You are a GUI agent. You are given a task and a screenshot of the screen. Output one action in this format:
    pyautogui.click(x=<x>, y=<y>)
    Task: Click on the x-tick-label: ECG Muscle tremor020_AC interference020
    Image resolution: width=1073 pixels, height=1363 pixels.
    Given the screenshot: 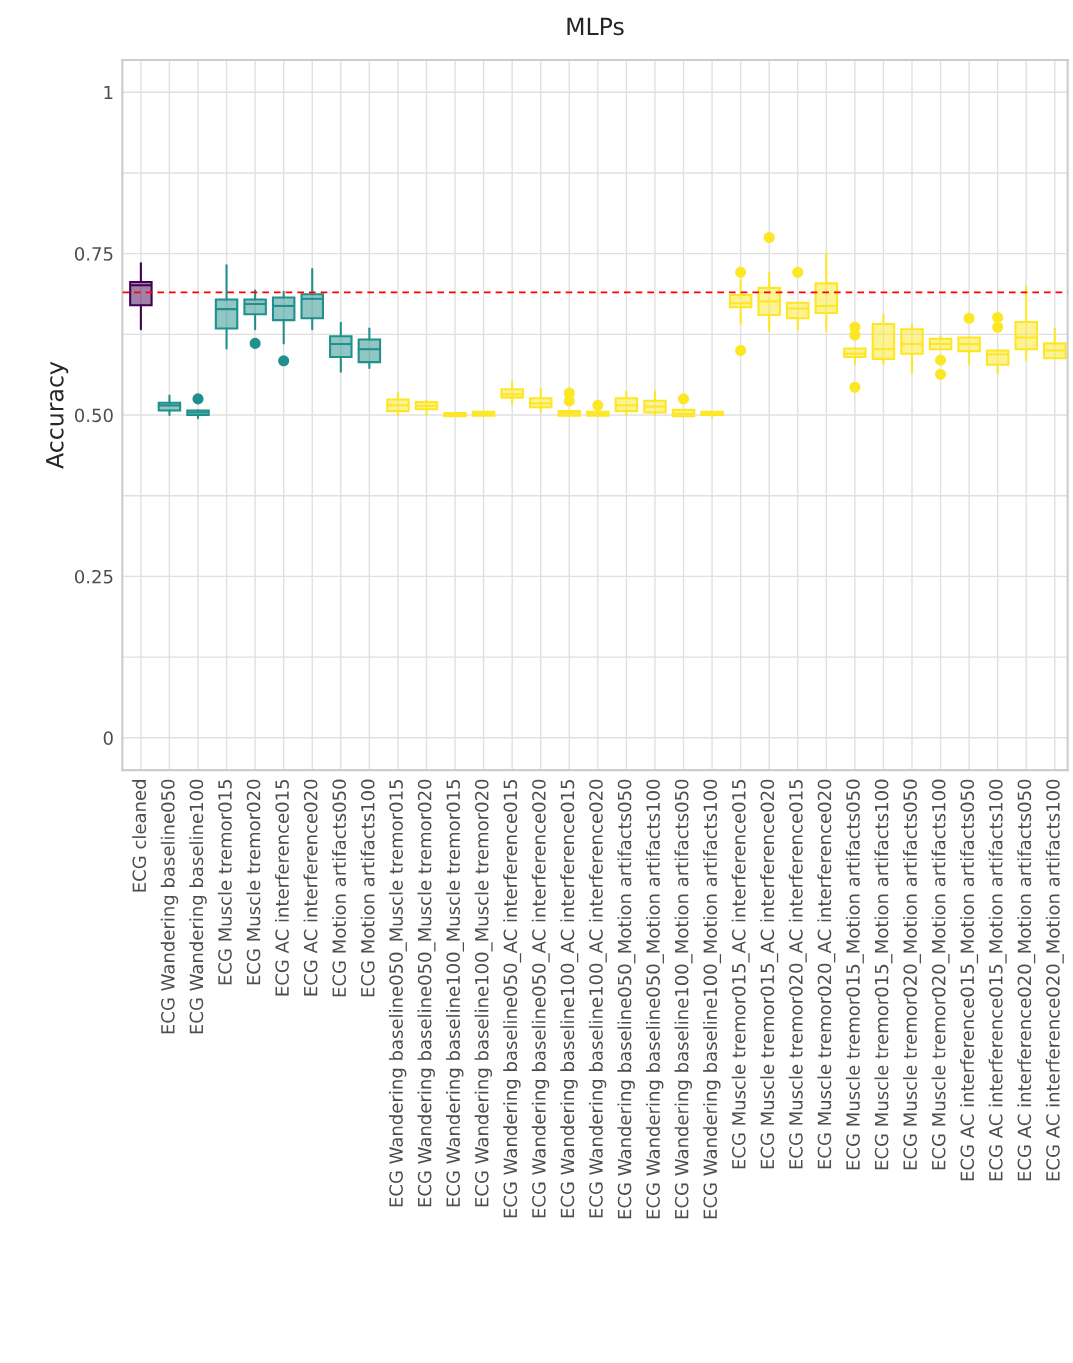 What is the action you would take?
    pyautogui.click(x=826, y=974)
    